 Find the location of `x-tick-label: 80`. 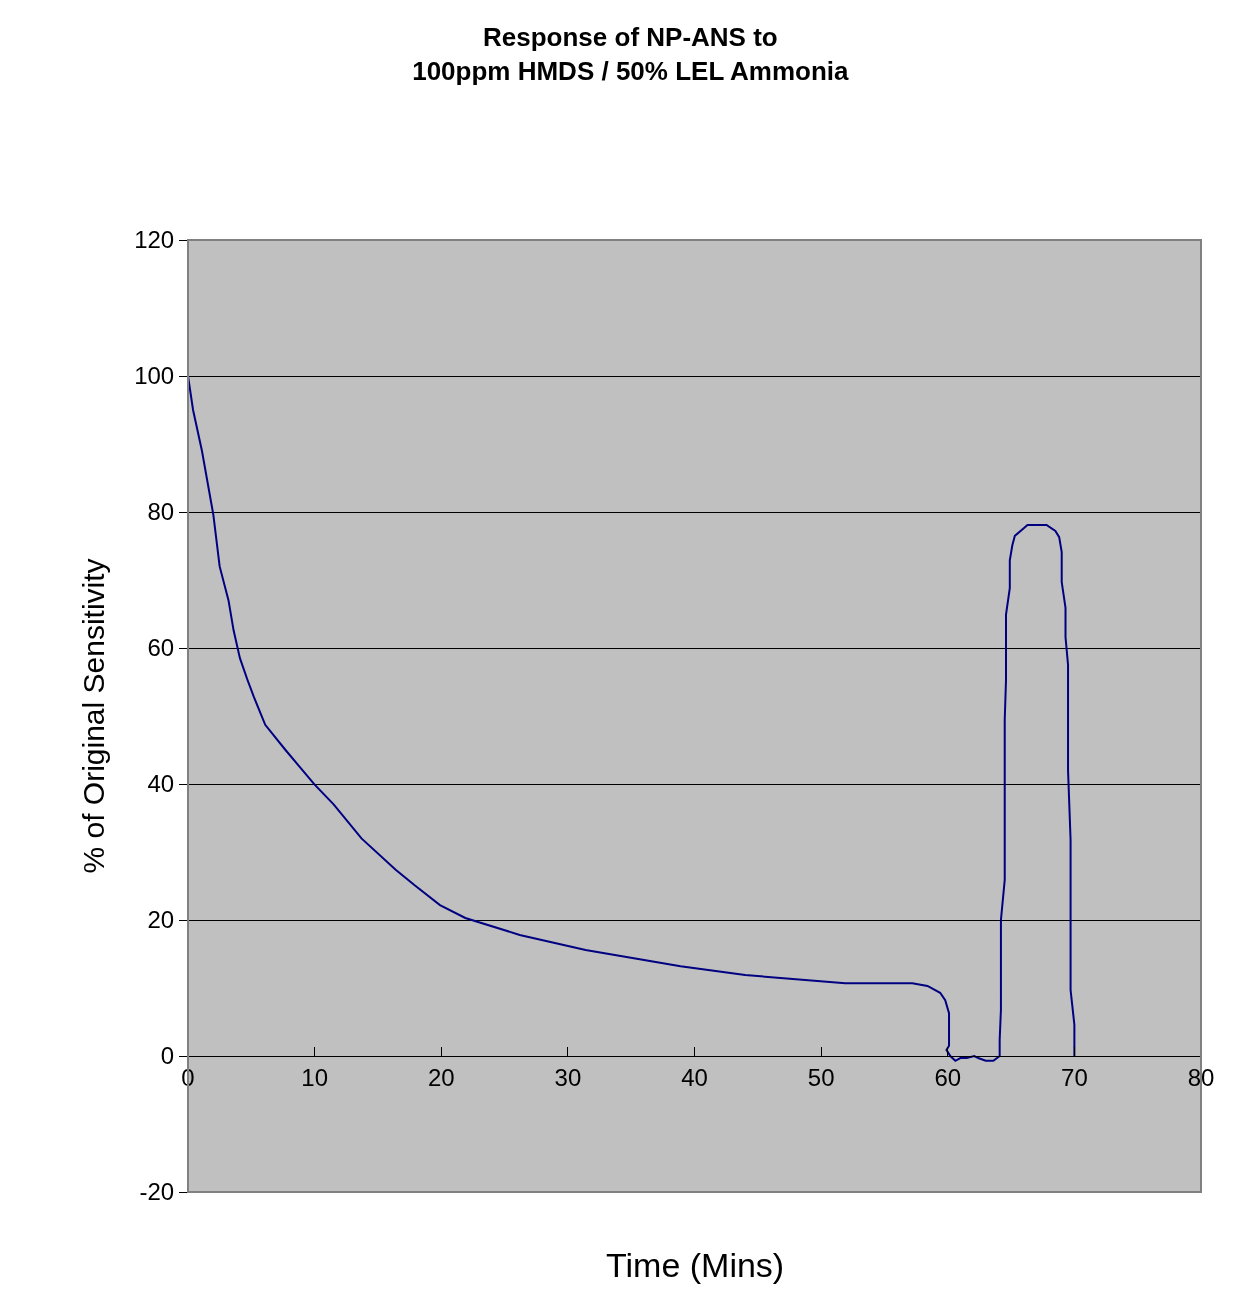

x-tick-label: 80 is located at coordinates (1201, 1077).